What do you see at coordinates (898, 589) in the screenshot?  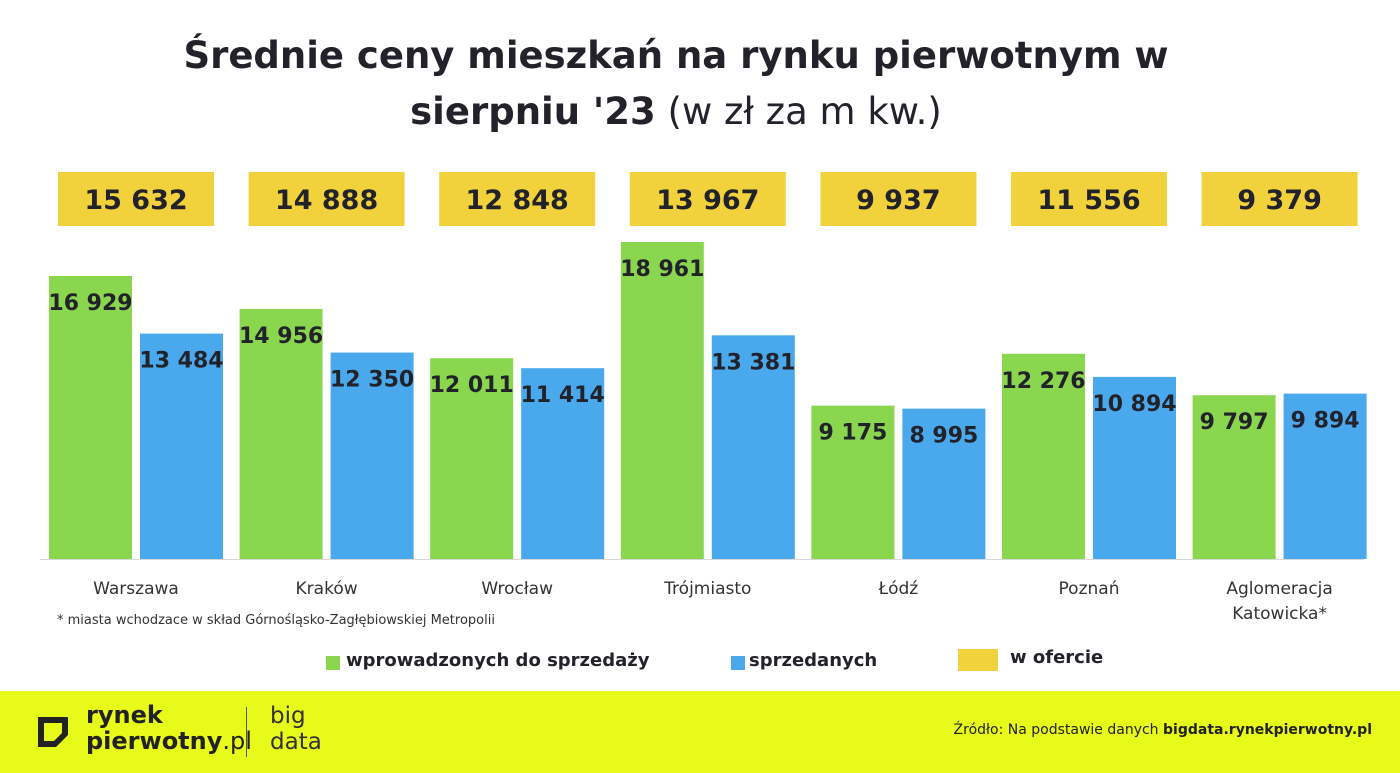 I see `category-label: Łódź` at bounding box center [898, 589].